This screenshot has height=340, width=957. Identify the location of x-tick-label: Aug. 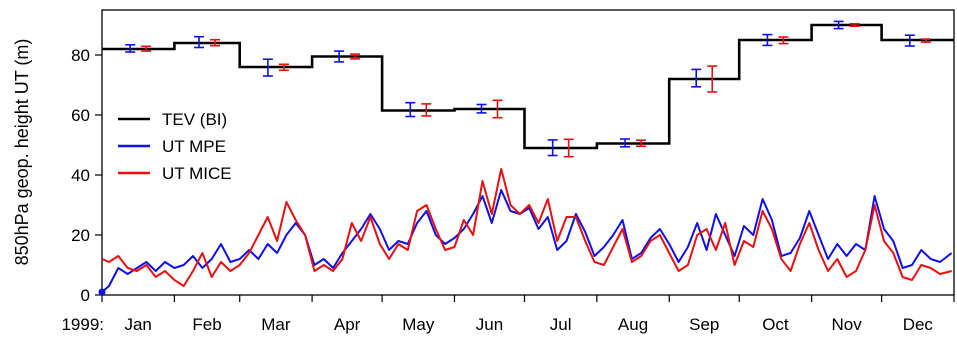
(633, 324).